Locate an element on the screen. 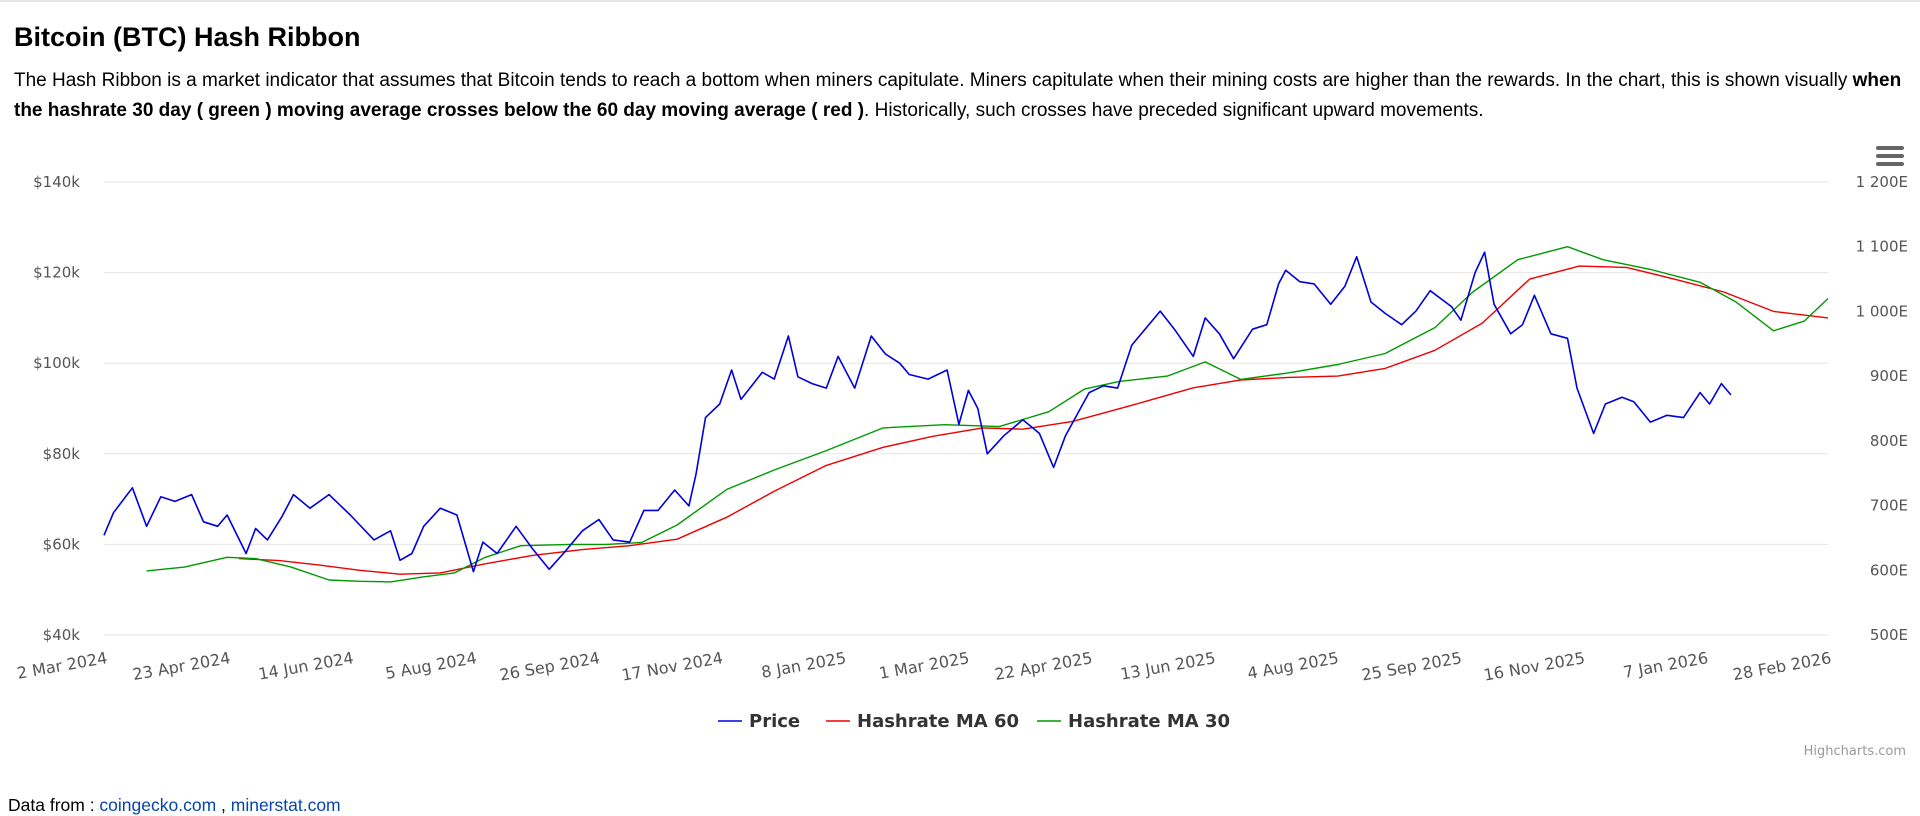 This screenshot has width=1920, height=816. x-tick-label: 8 Jan 2025 is located at coordinates (804, 665).